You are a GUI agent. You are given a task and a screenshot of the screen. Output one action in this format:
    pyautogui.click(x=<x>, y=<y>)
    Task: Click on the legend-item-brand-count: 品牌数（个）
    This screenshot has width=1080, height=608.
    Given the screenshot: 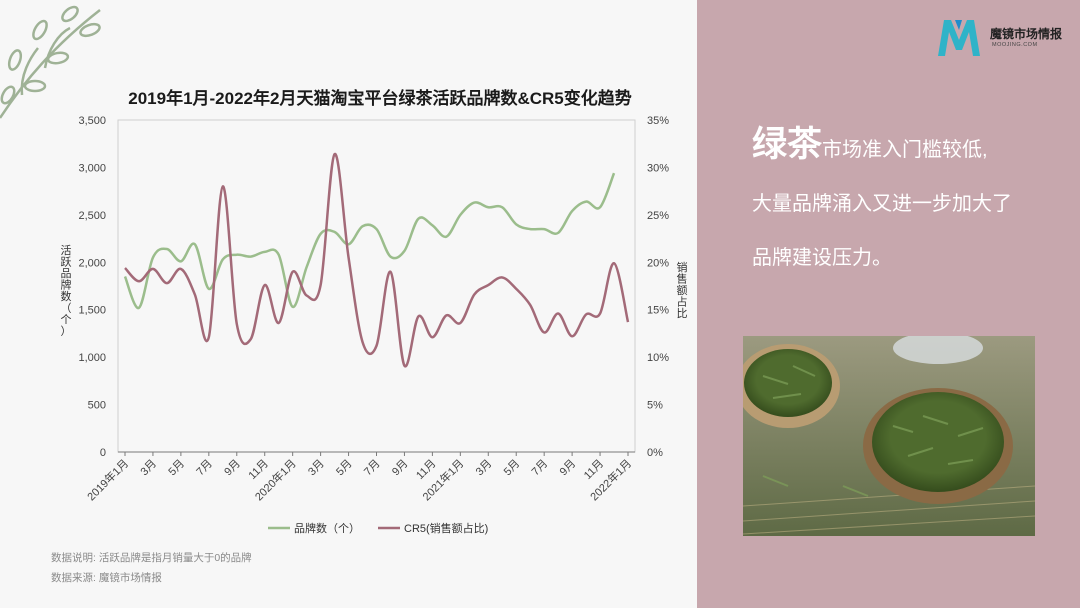 What is the action you would take?
    pyautogui.click(x=314, y=528)
    